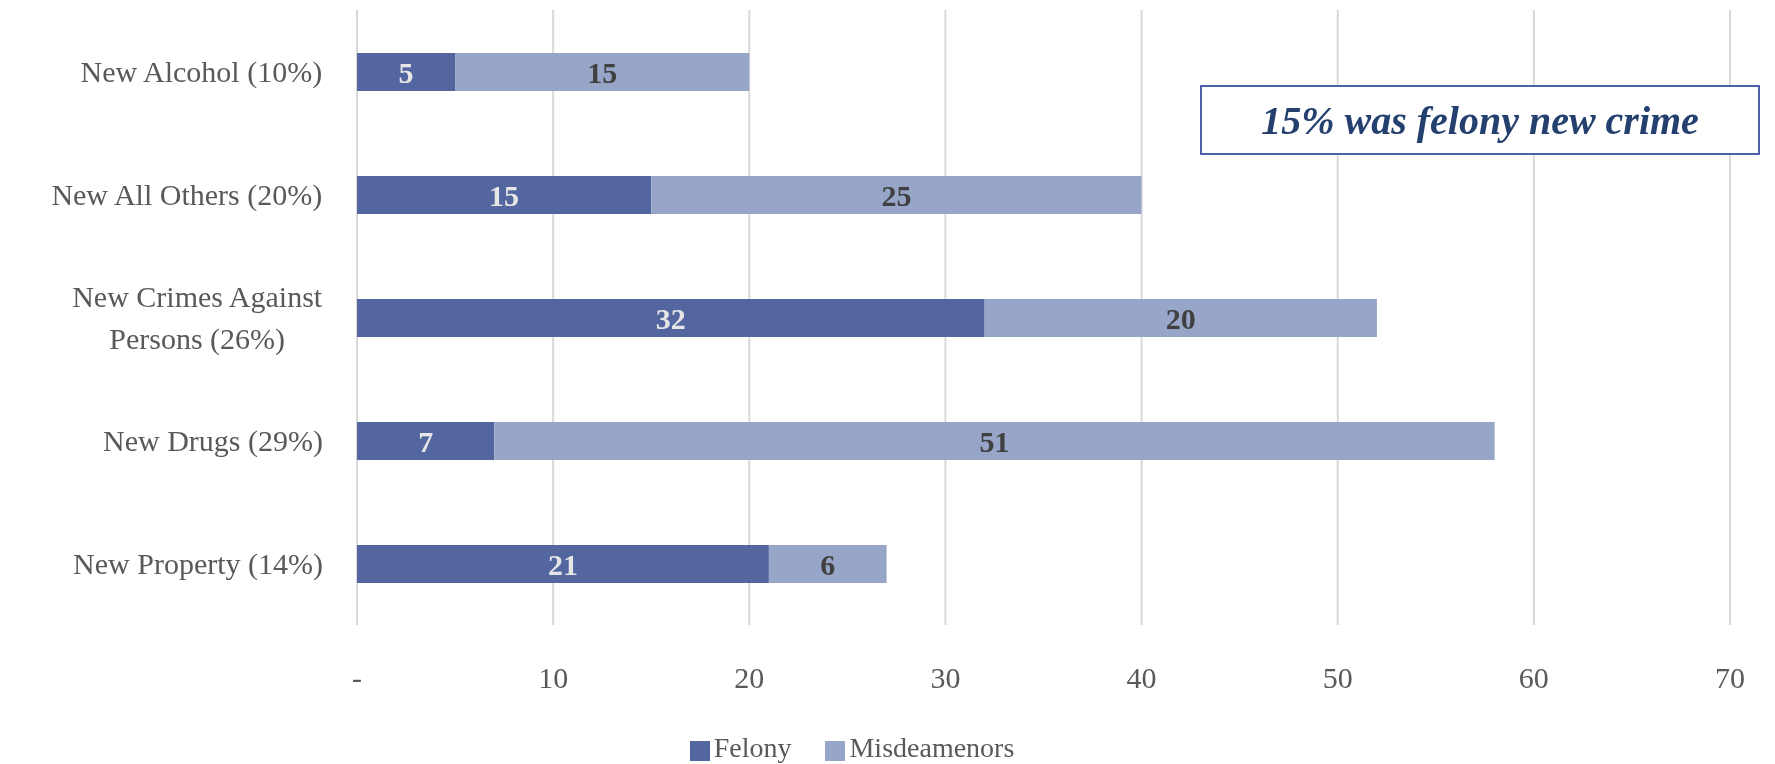  Describe the element at coordinates (1141, 678) in the screenshot. I see `x-tick-label: 40` at that location.